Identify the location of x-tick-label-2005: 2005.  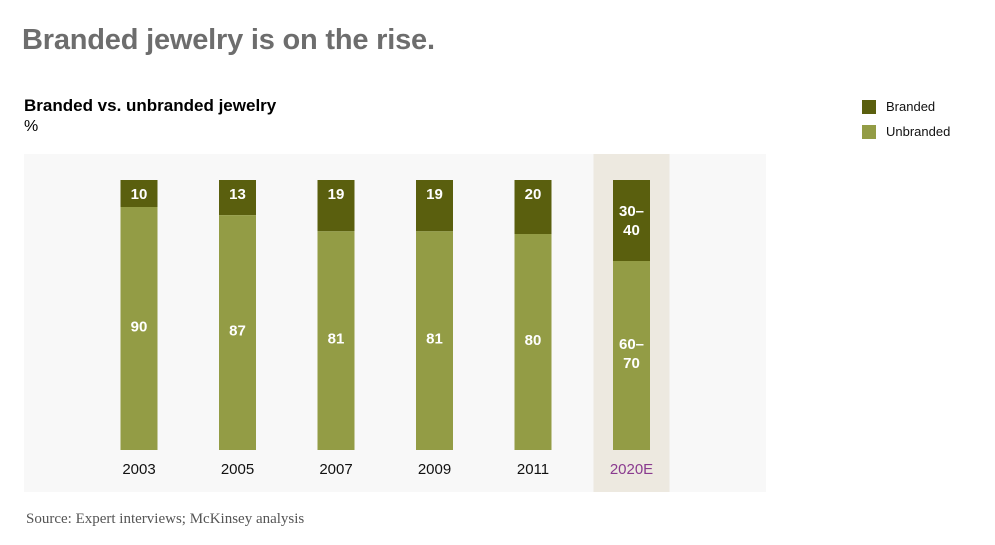
(237, 469).